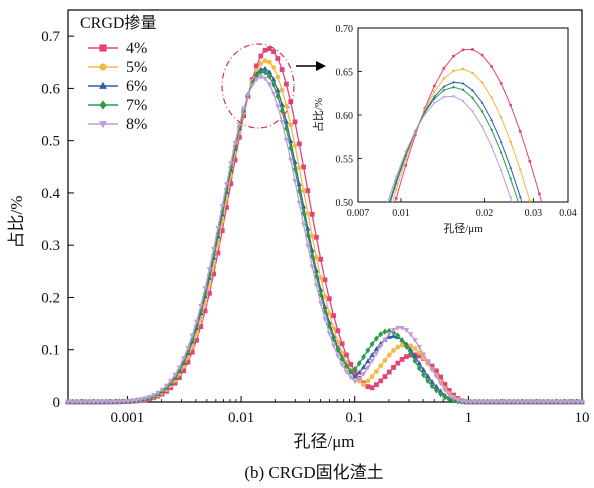  What do you see at coordinates (136, 48) in the screenshot?
I see `legend-label: 4%` at bounding box center [136, 48].